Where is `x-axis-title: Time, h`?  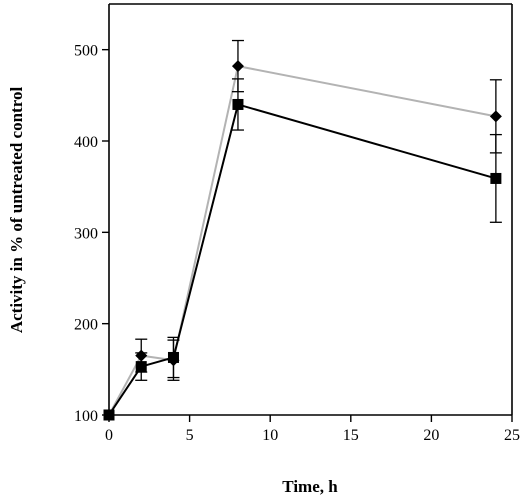 x-axis-title: Time, h is located at coordinates (310, 486).